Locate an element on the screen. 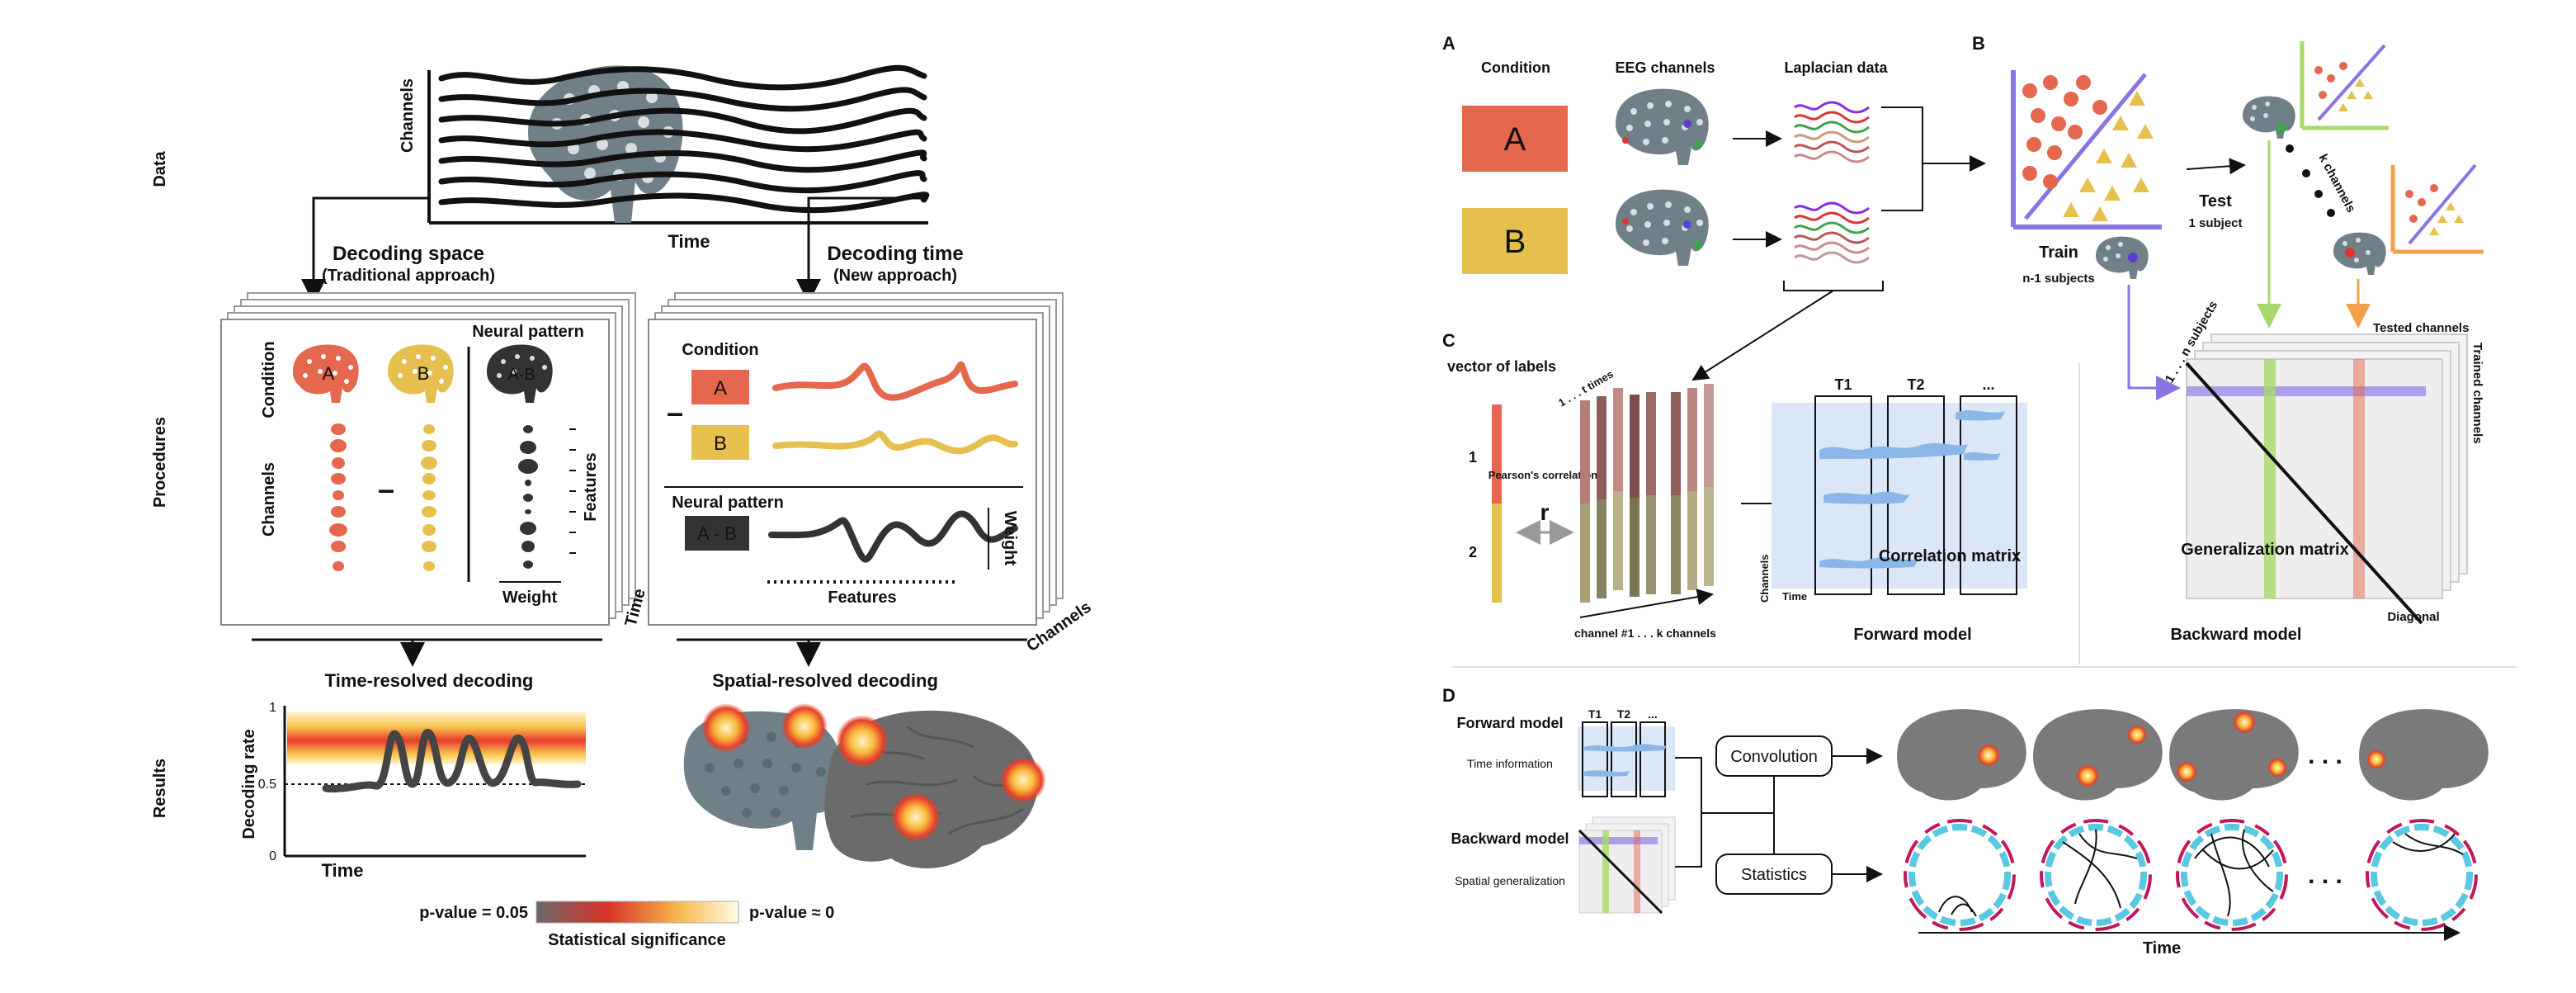 The height and width of the screenshot is (993, 2576). significance-colorbar is located at coordinates (637, 912).